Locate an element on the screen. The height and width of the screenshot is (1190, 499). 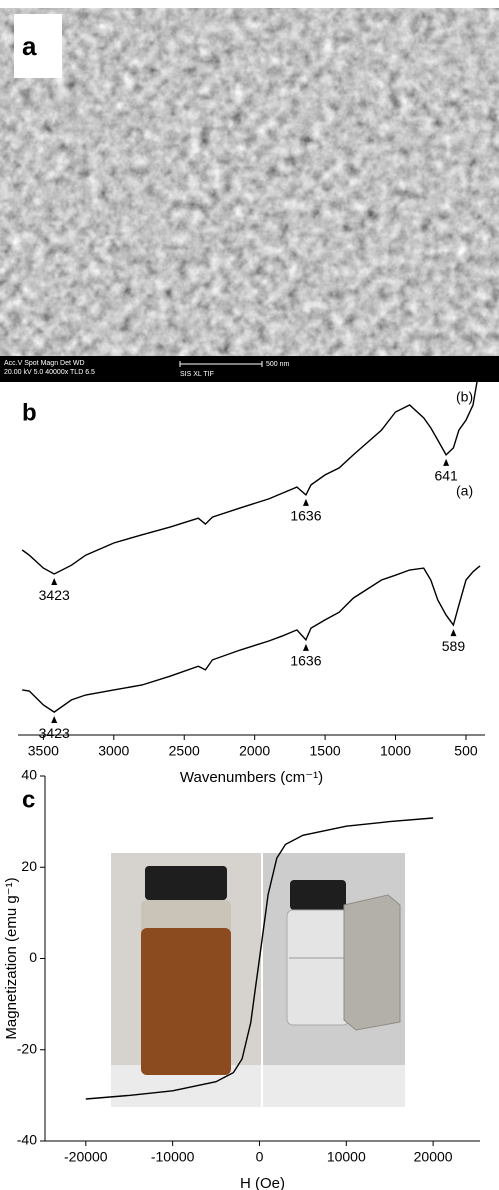
photo-inset is located at coordinates (258, 980).